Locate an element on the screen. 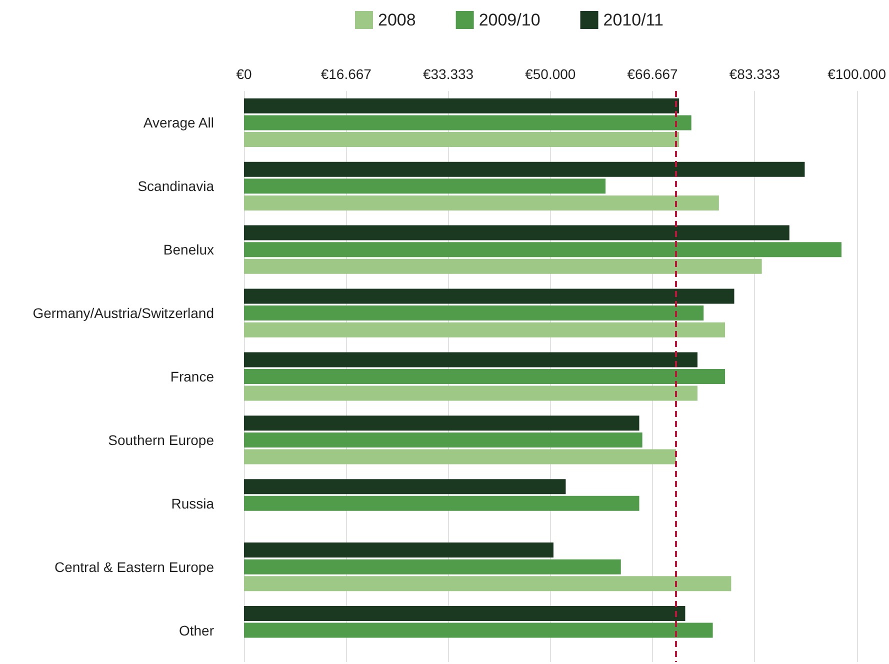 The image size is (889, 664). y-tick-label: Germany/Austria/Switzerland is located at coordinates (123, 313).